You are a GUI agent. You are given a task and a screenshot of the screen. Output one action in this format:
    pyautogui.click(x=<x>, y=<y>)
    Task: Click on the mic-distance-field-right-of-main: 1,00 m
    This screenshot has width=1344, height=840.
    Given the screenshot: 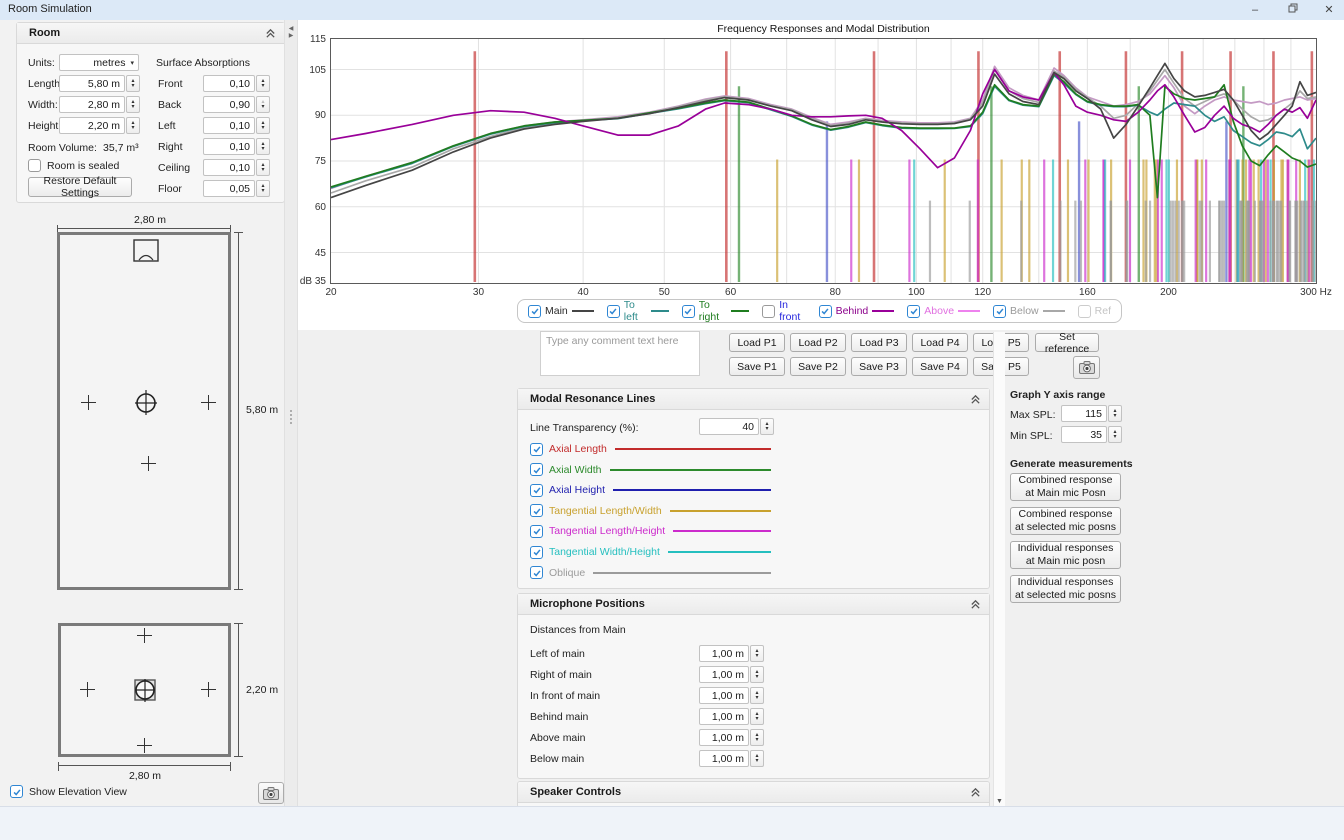 What is the action you would take?
    pyautogui.click(x=724, y=674)
    